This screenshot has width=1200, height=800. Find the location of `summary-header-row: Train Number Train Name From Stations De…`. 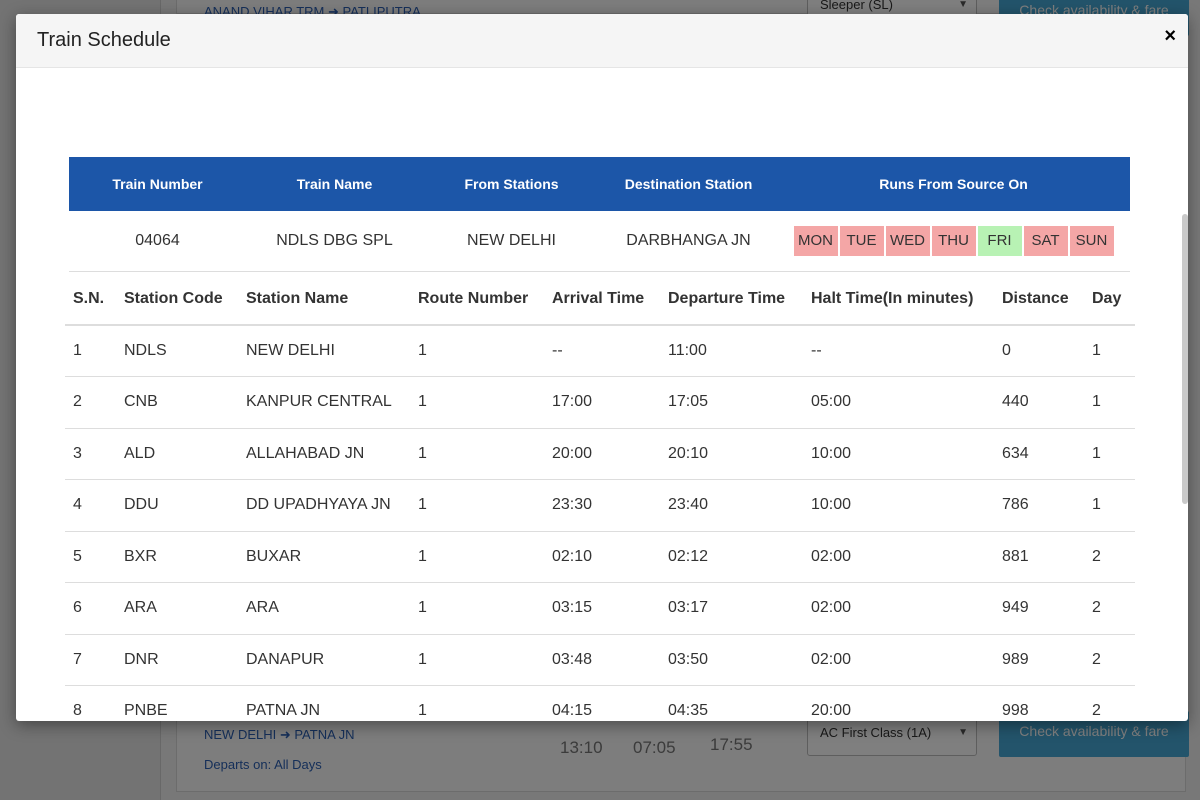

summary-header-row: Train Number Train Name From Stations De… is located at coordinates (599, 184).